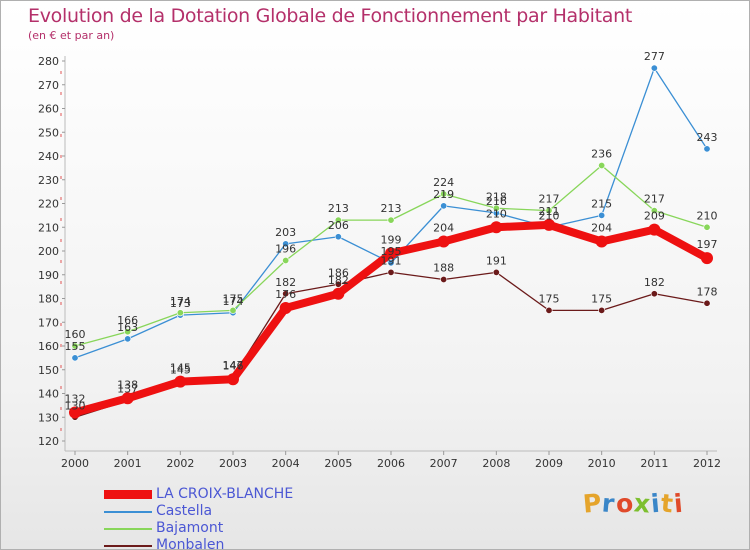 This screenshot has height=550, width=750. Describe the element at coordinates (233, 298) in the screenshot. I see `data-label-bajamont: 175` at that location.